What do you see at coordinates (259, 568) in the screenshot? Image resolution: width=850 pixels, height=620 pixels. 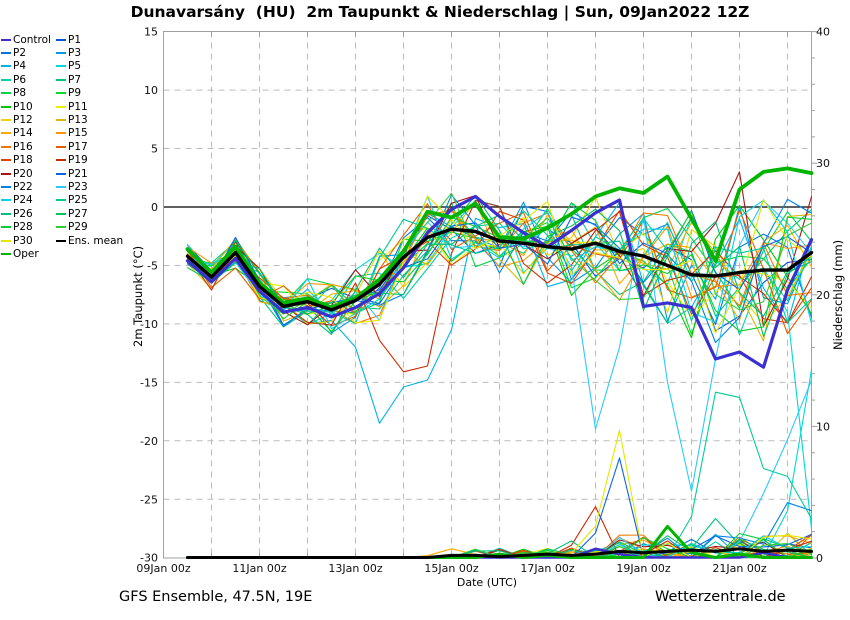 I see `x-tick-label: 11Jan 00z` at bounding box center [259, 568].